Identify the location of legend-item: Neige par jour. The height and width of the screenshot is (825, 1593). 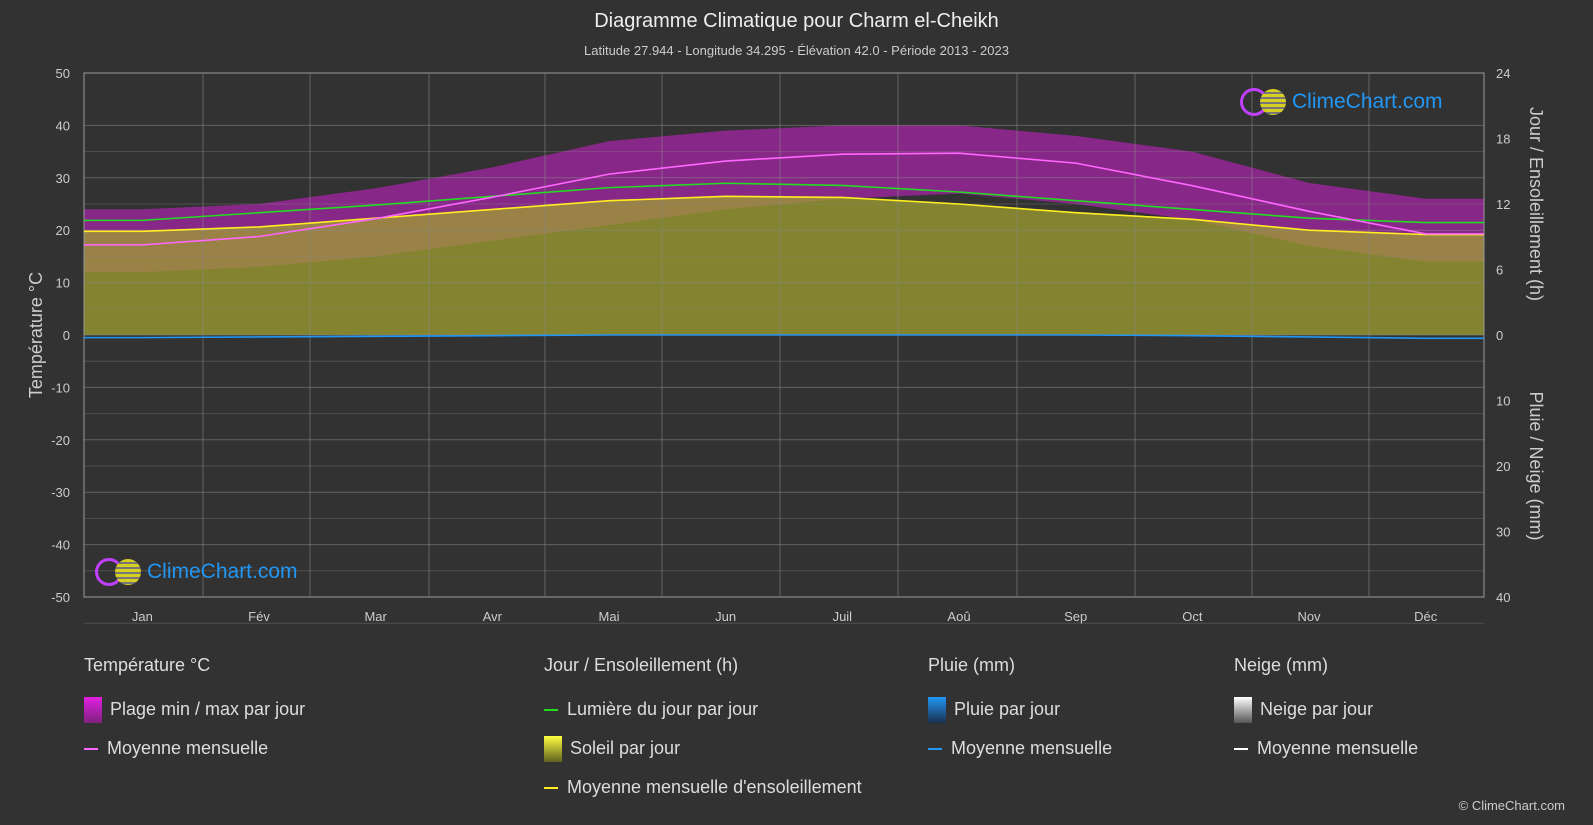
(1317, 709).